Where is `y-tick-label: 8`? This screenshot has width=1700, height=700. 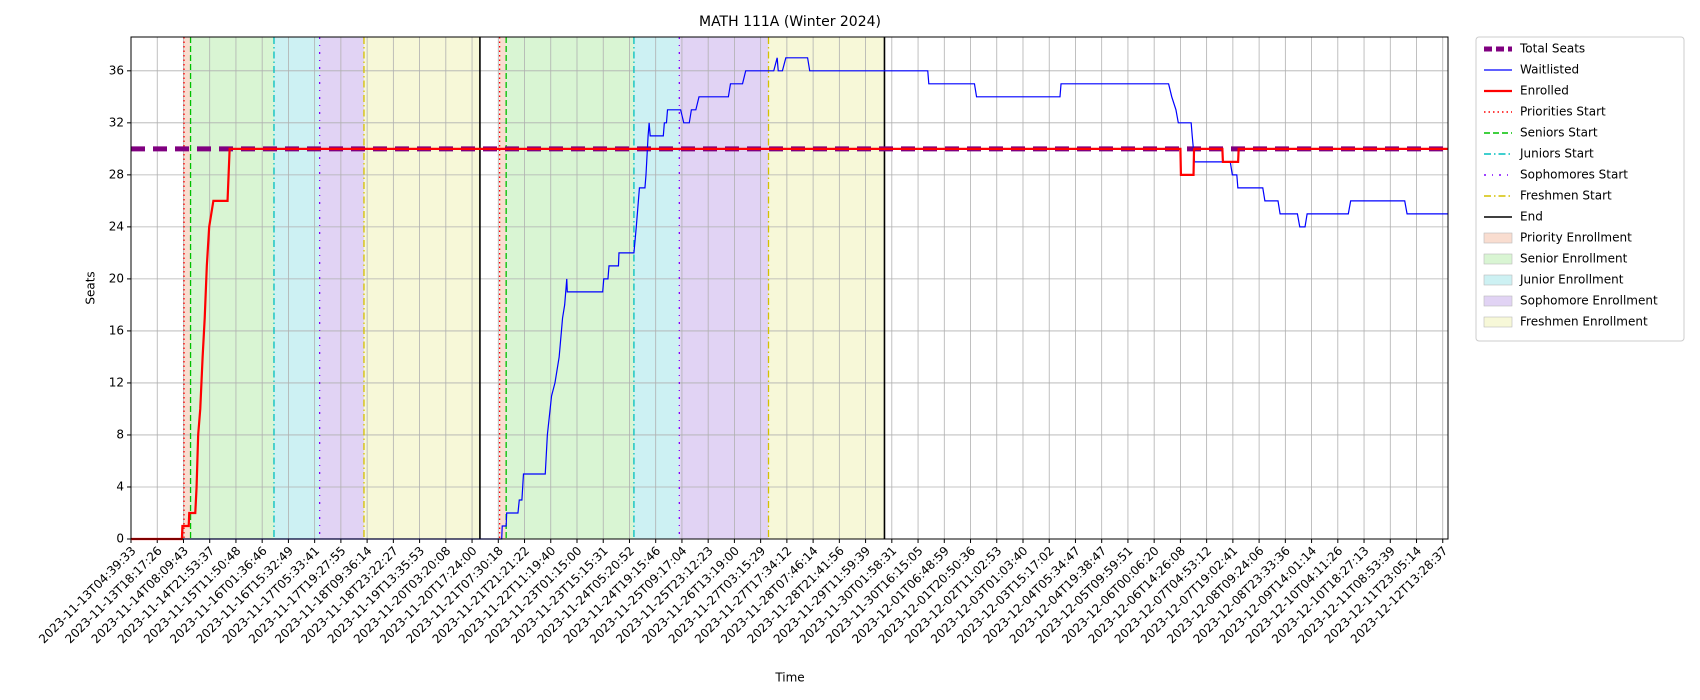
y-tick-label: 8 is located at coordinates (120, 434).